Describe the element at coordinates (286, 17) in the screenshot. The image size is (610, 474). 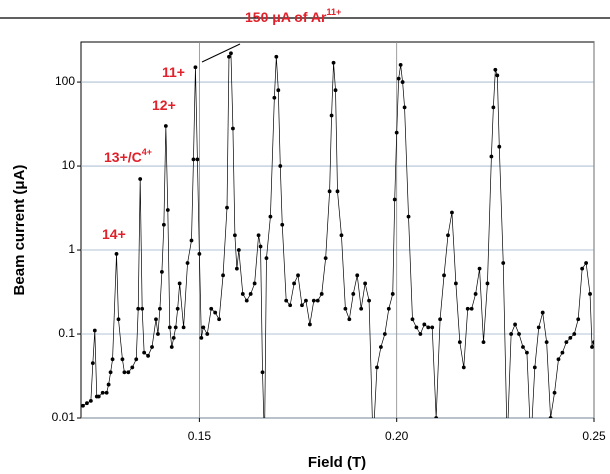
I see `annotation-text: 150 μA of Ar` at that location.